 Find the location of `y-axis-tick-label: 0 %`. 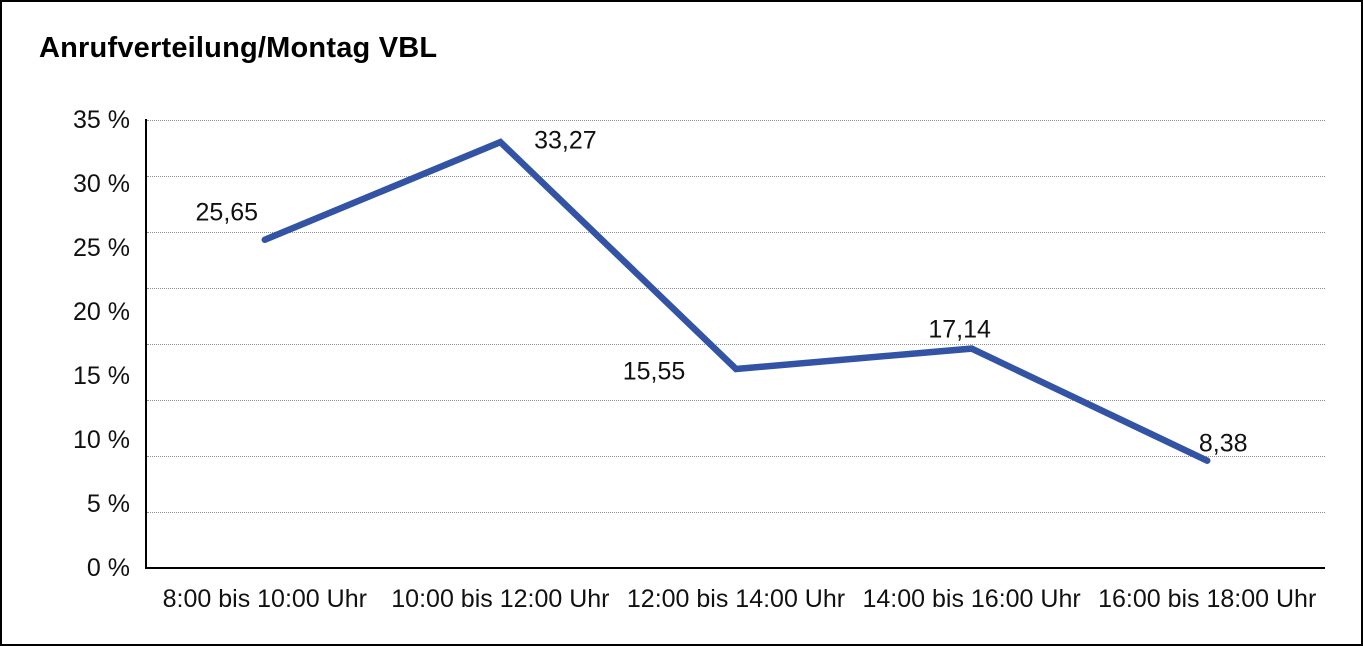

y-axis-tick-label: 0 % is located at coordinates (108, 568).